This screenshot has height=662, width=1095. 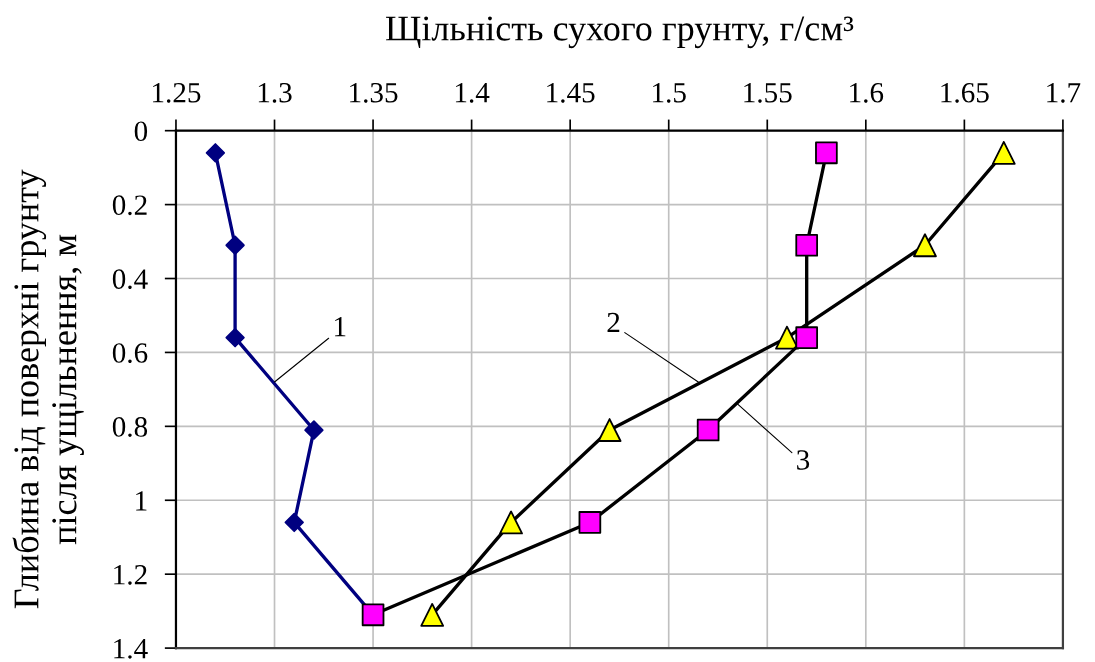 I want to click on x-tick-label: 1.3, so click(x=275, y=92).